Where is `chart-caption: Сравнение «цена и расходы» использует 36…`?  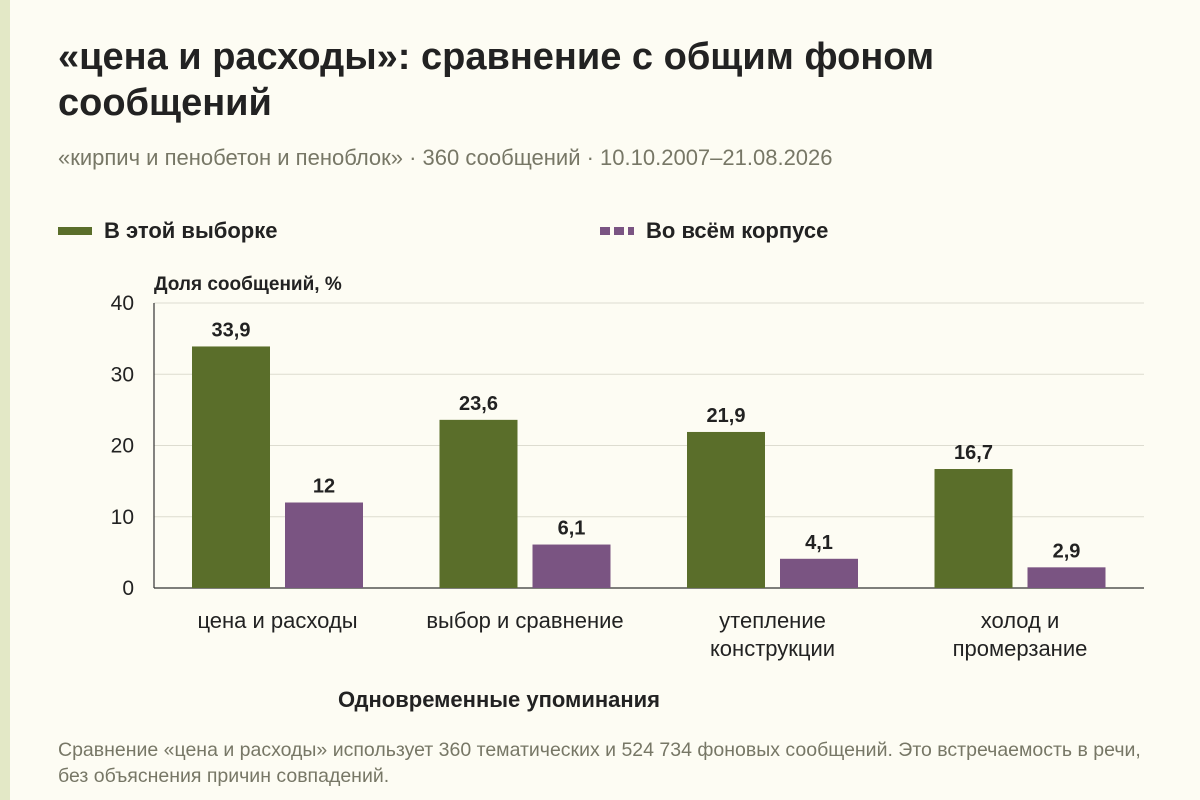
chart-caption: Сравнение «цена и расходы» использует 36… is located at coordinates (599, 763).